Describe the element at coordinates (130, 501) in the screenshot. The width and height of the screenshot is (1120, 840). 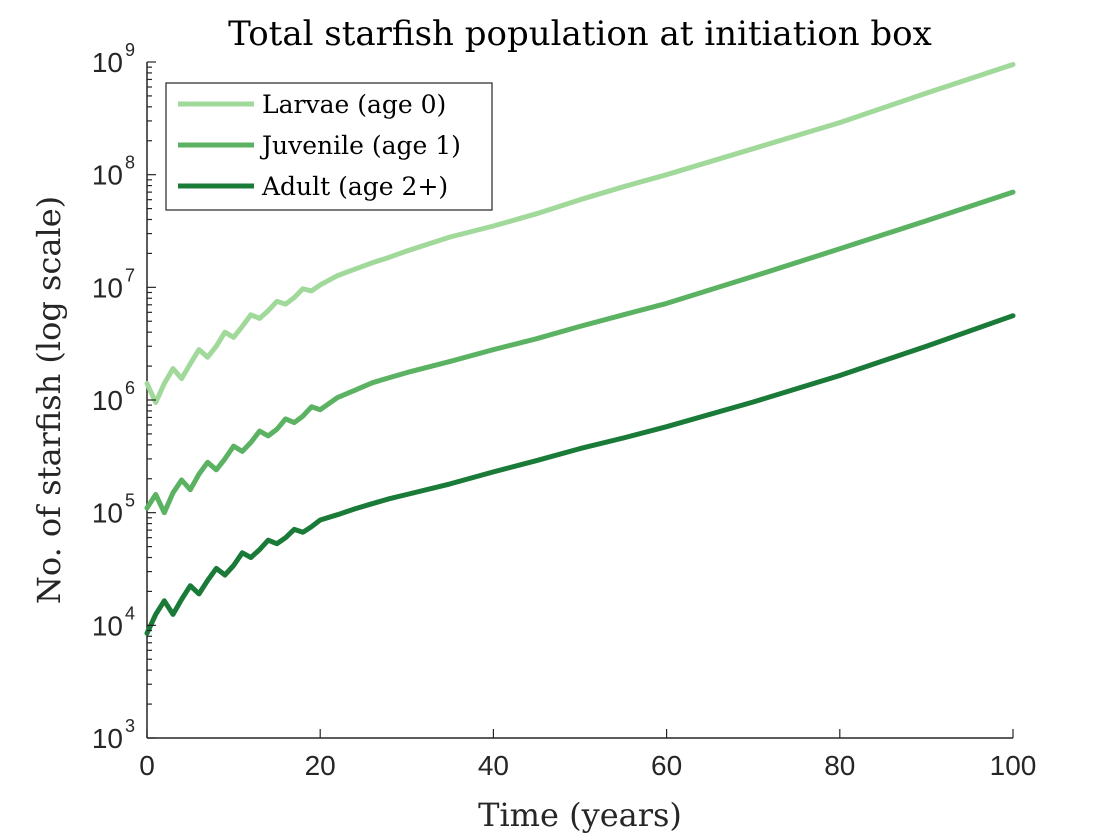
I see `y-tick-exponent: 5` at that location.